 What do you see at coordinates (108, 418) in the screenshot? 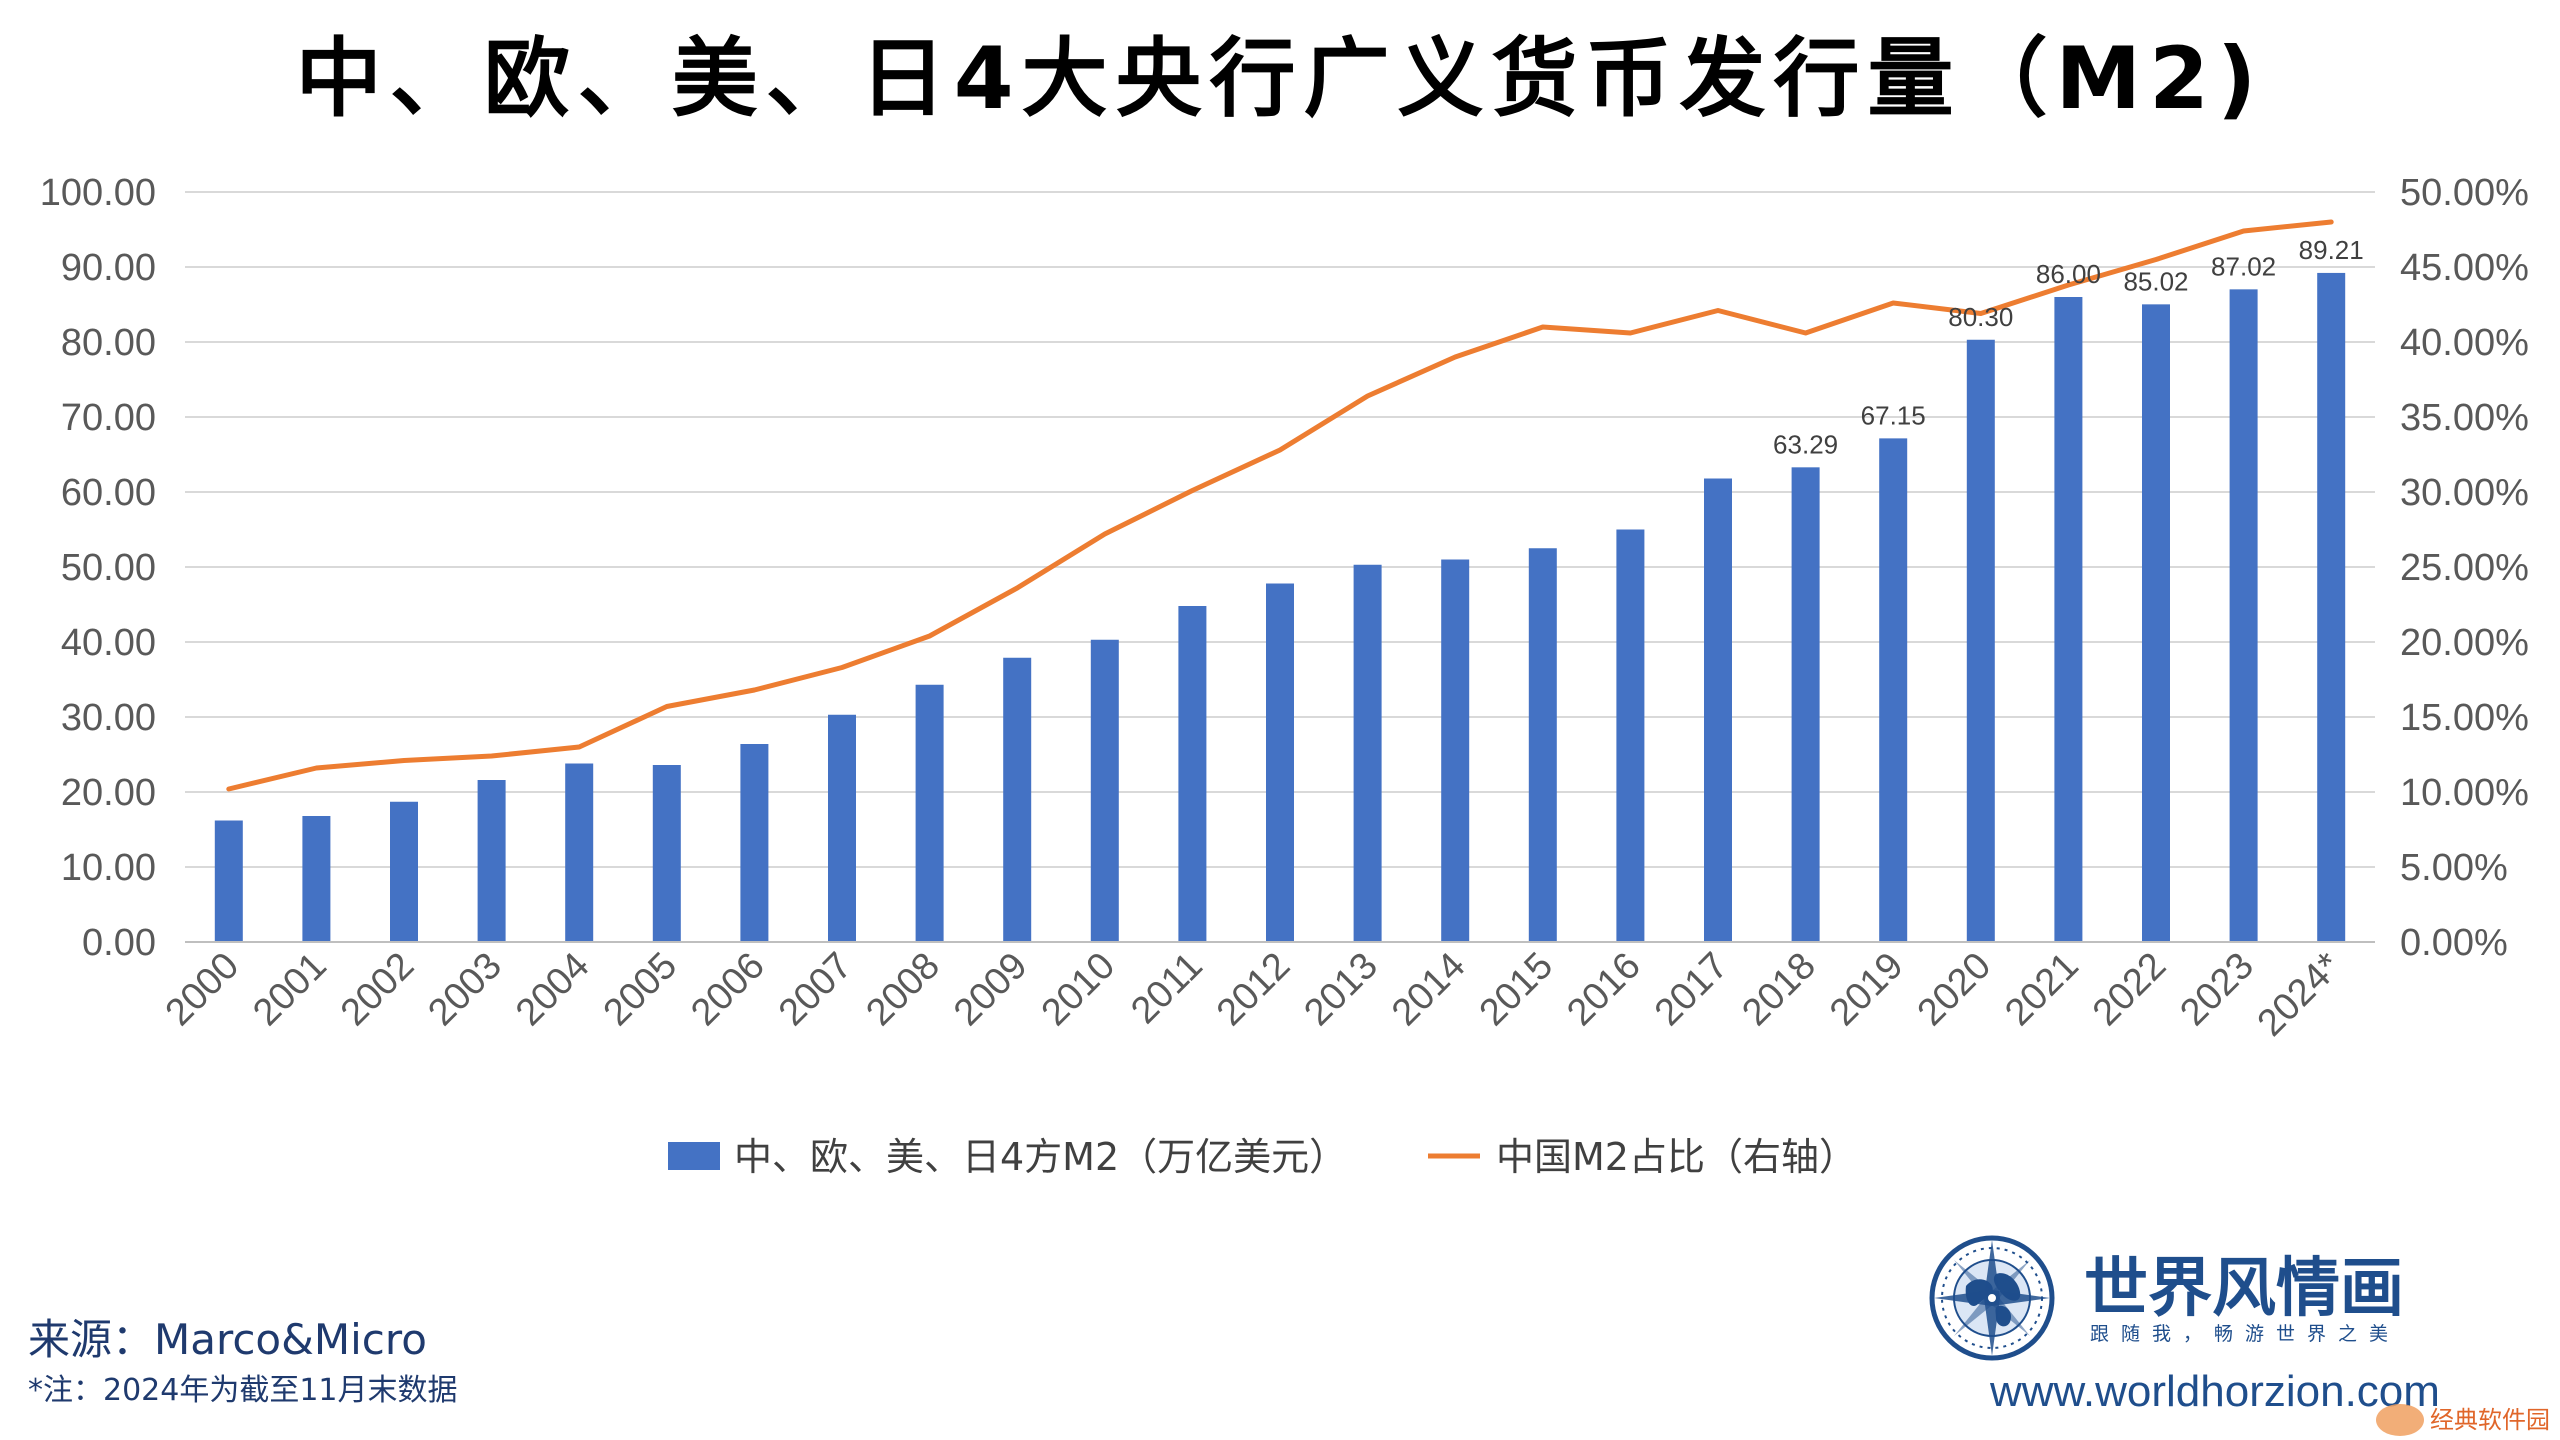
I see `left-tick-label: 70.00` at bounding box center [108, 418].